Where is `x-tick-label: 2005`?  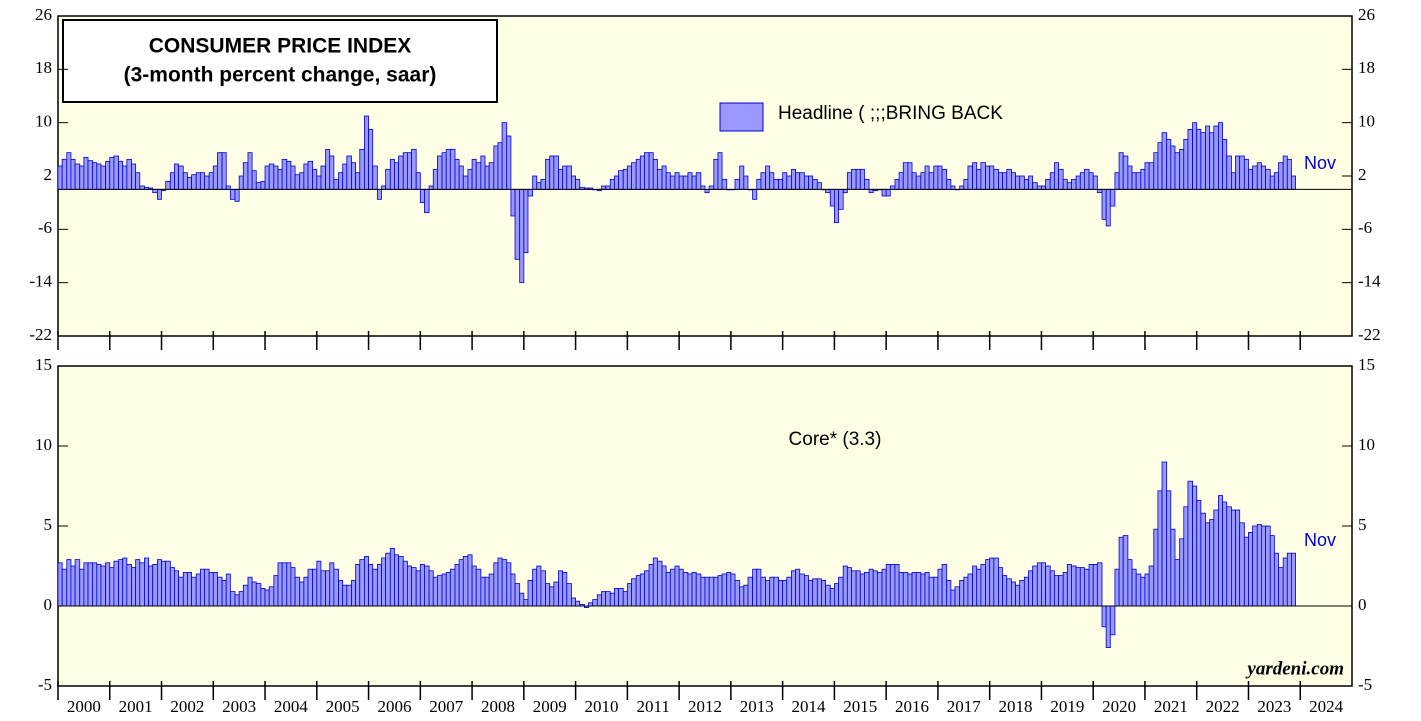
x-tick-label: 2005 is located at coordinates (343, 706).